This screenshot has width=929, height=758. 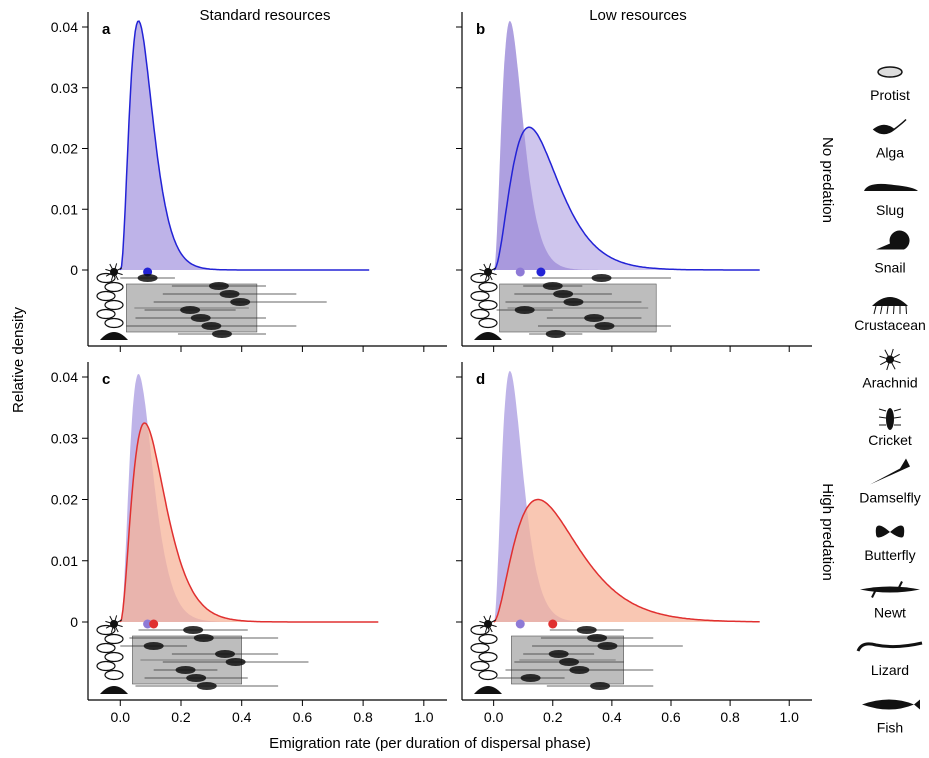 What do you see at coordinates (480, 29) in the screenshot?
I see `panel-label: b` at bounding box center [480, 29].